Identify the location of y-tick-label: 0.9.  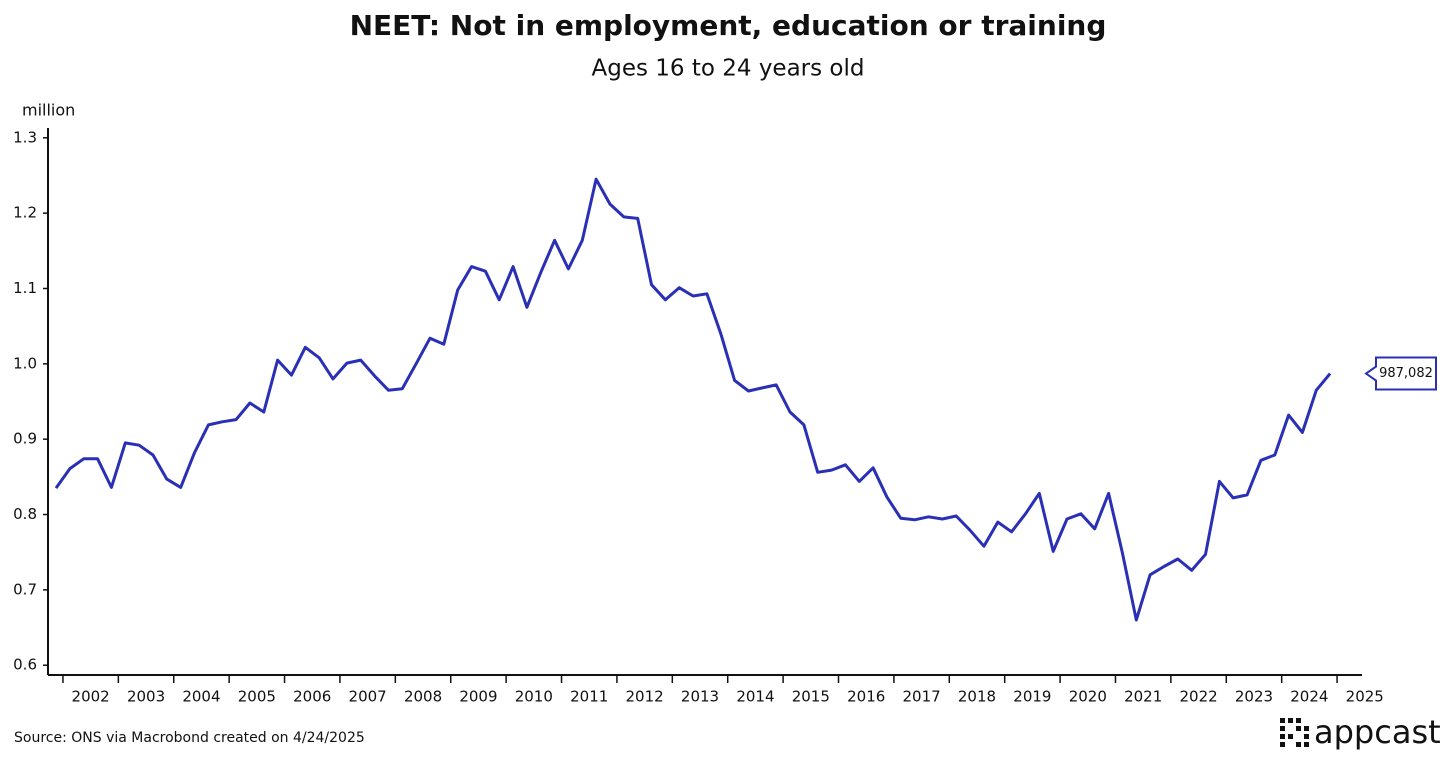
(25, 439).